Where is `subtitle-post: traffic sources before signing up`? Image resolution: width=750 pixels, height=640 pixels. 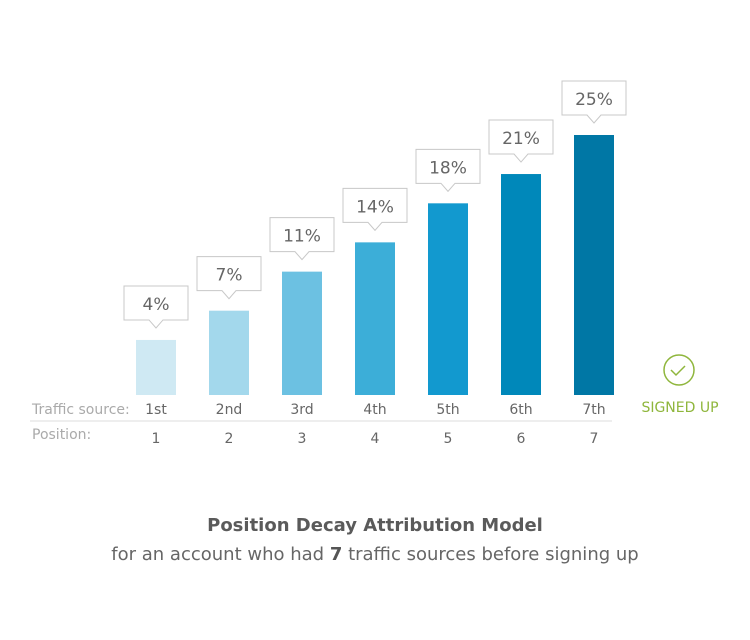 subtitle-post: traffic sources before signing up is located at coordinates (490, 554).